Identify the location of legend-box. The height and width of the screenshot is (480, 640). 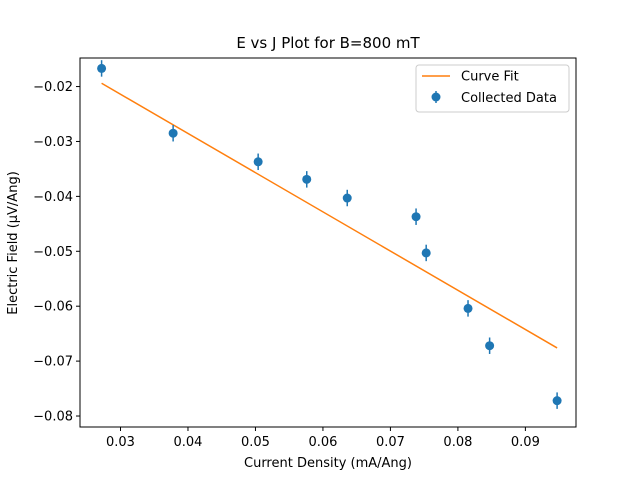
(492, 88).